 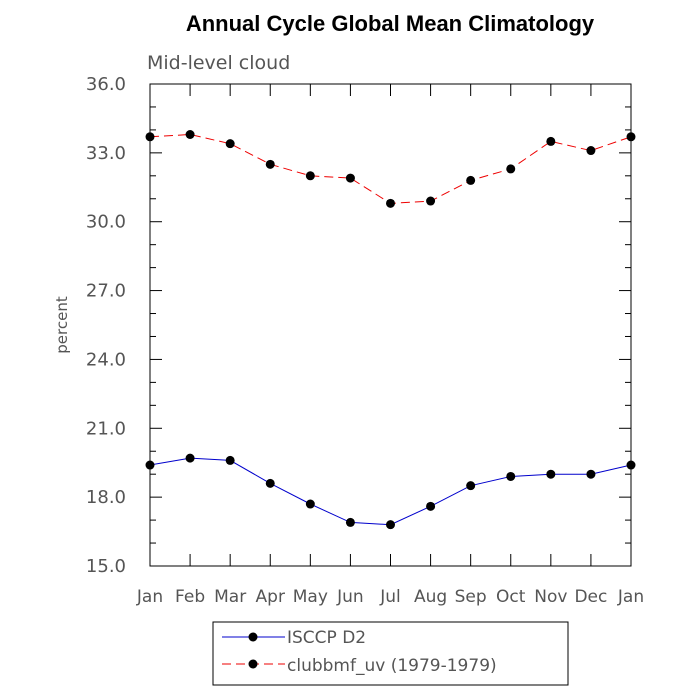 What do you see at coordinates (590, 597) in the screenshot?
I see `x-tick-label: Dec` at bounding box center [590, 597].